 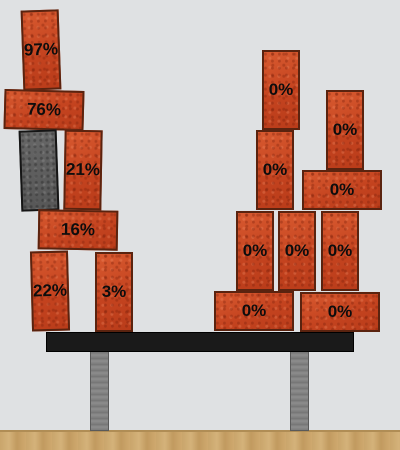 I want to click on brick-label: 3%, so click(x=114, y=291).